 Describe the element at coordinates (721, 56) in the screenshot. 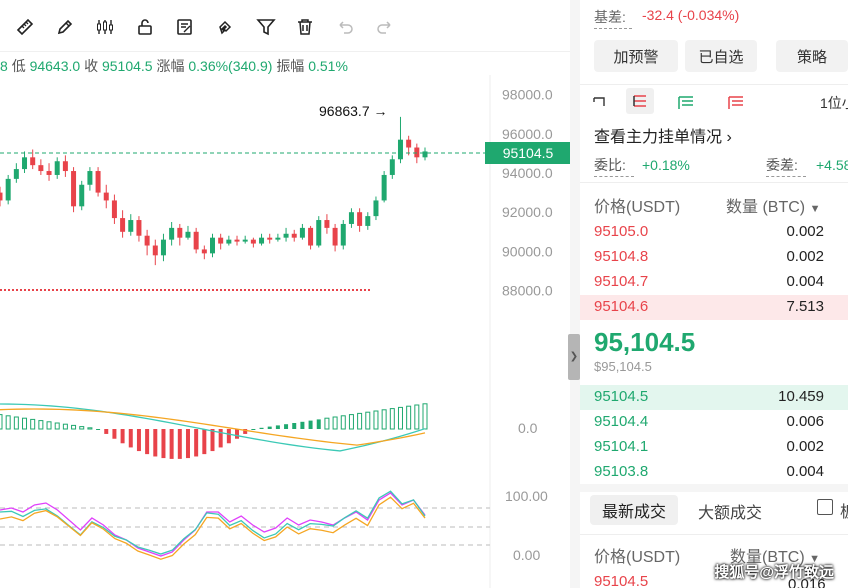

I see `watchlist-button: 已自选` at that location.